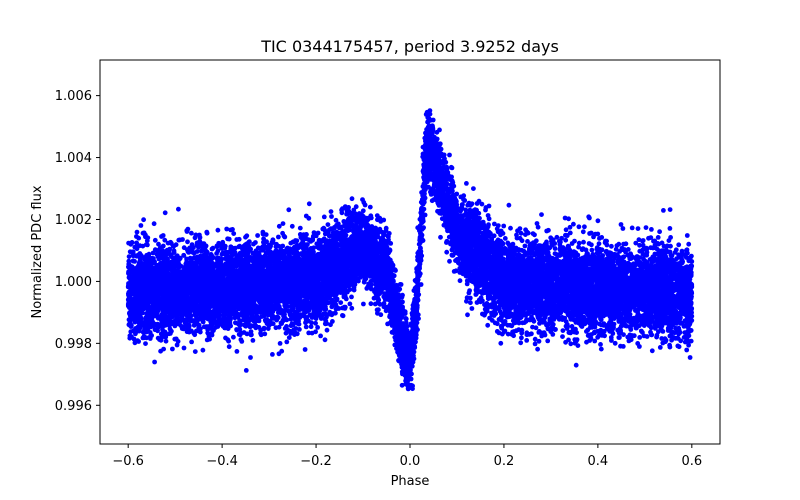  I want to click on chart-title: TIC 0344175457, period 3.9252 days, so click(409, 46).